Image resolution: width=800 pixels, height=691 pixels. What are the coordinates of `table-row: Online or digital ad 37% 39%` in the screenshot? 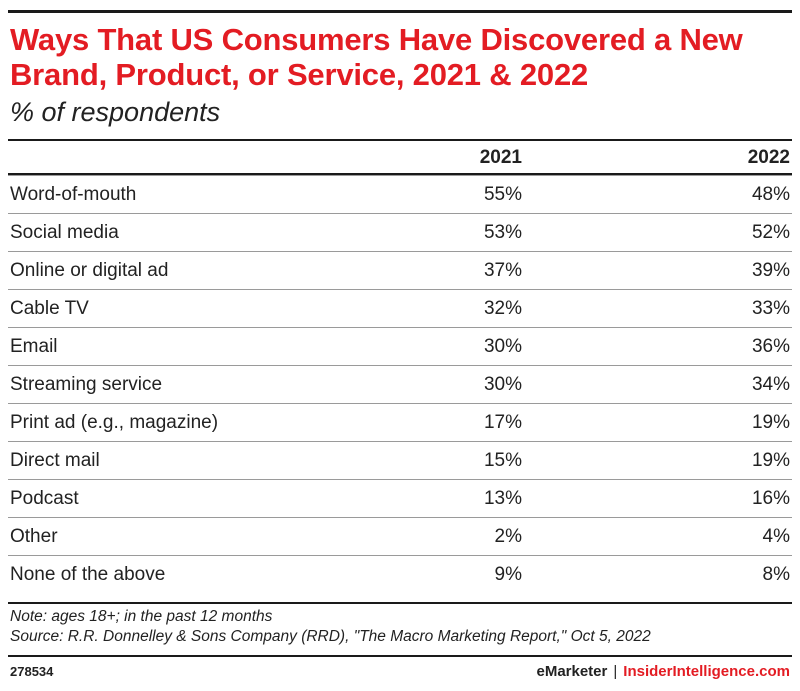 It's located at (400, 270).